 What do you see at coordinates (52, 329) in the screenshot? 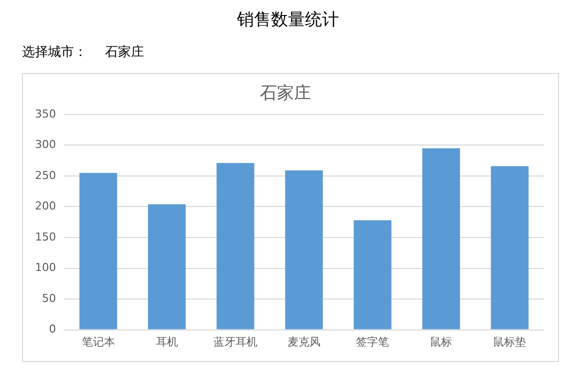
I see `y-tick-label: 0` at bounding box center [52, 329].